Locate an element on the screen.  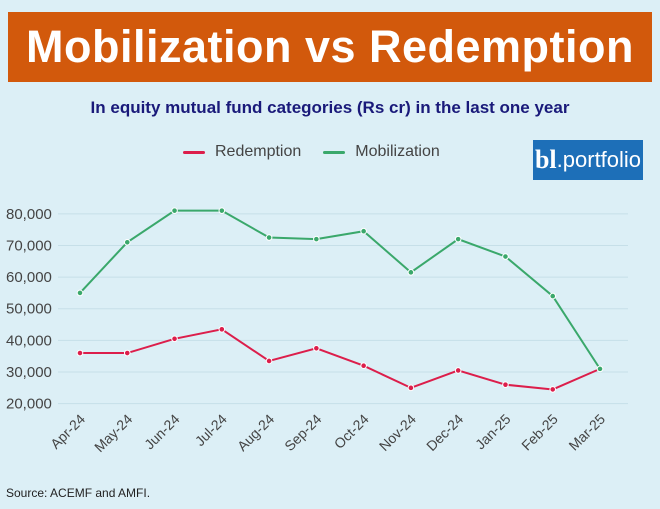
logo-bold-text: bl is located at coordinates (545, 159).